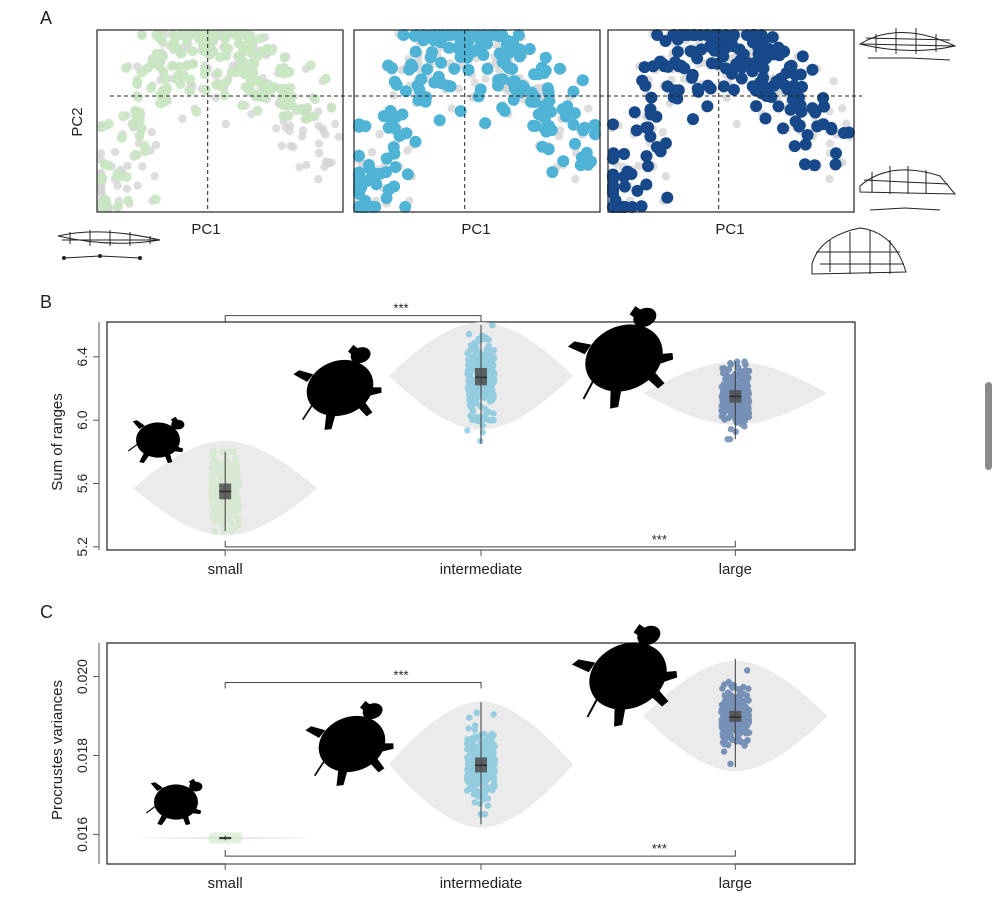 This screenshot has width=1000, height=922. Describe the element at coordinates (400, 308) in the screenshot. I see `significance-label: ***` at that location.